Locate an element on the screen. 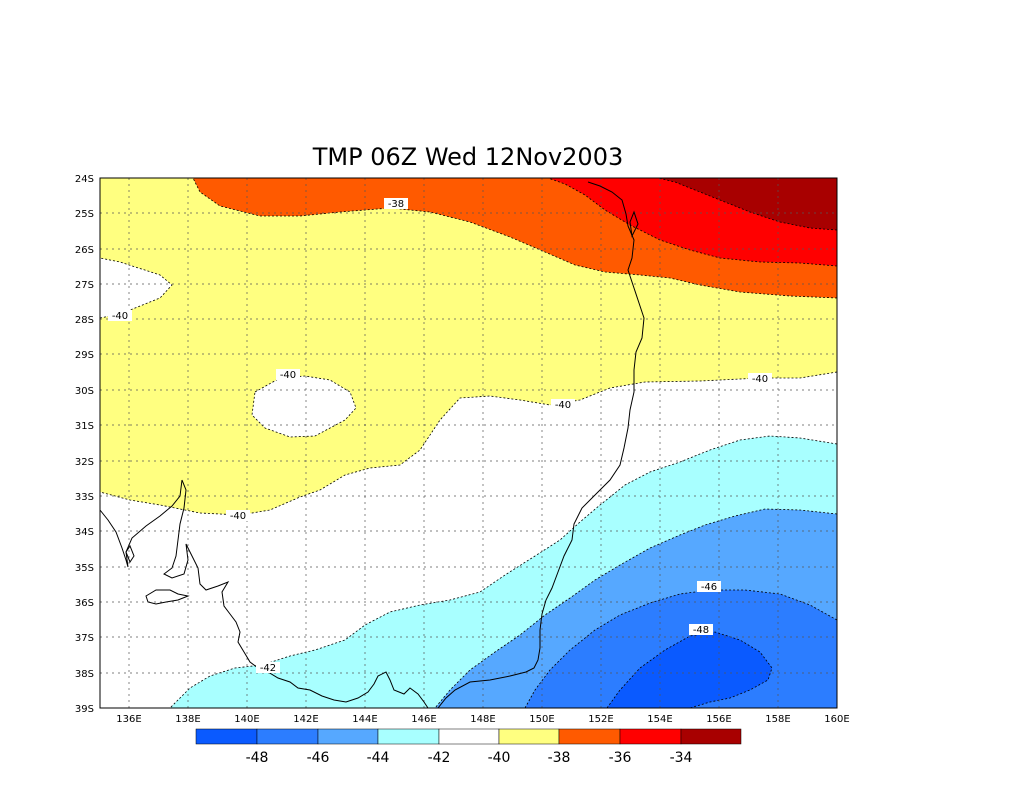  x-tick-label: 156E is located at coordinates (718, 719).